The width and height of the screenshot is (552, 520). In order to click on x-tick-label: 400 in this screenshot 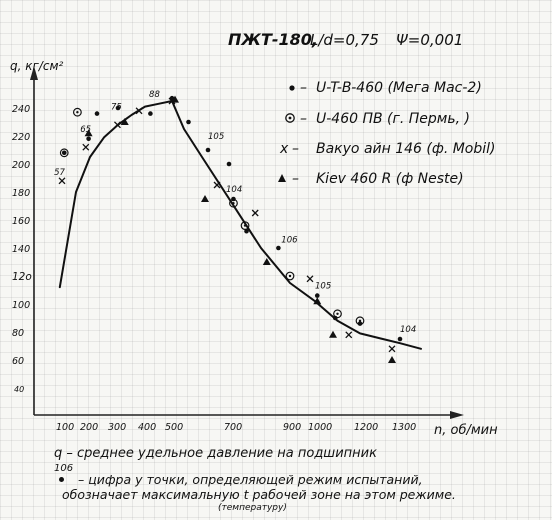, I will do `click(147, 427)`.